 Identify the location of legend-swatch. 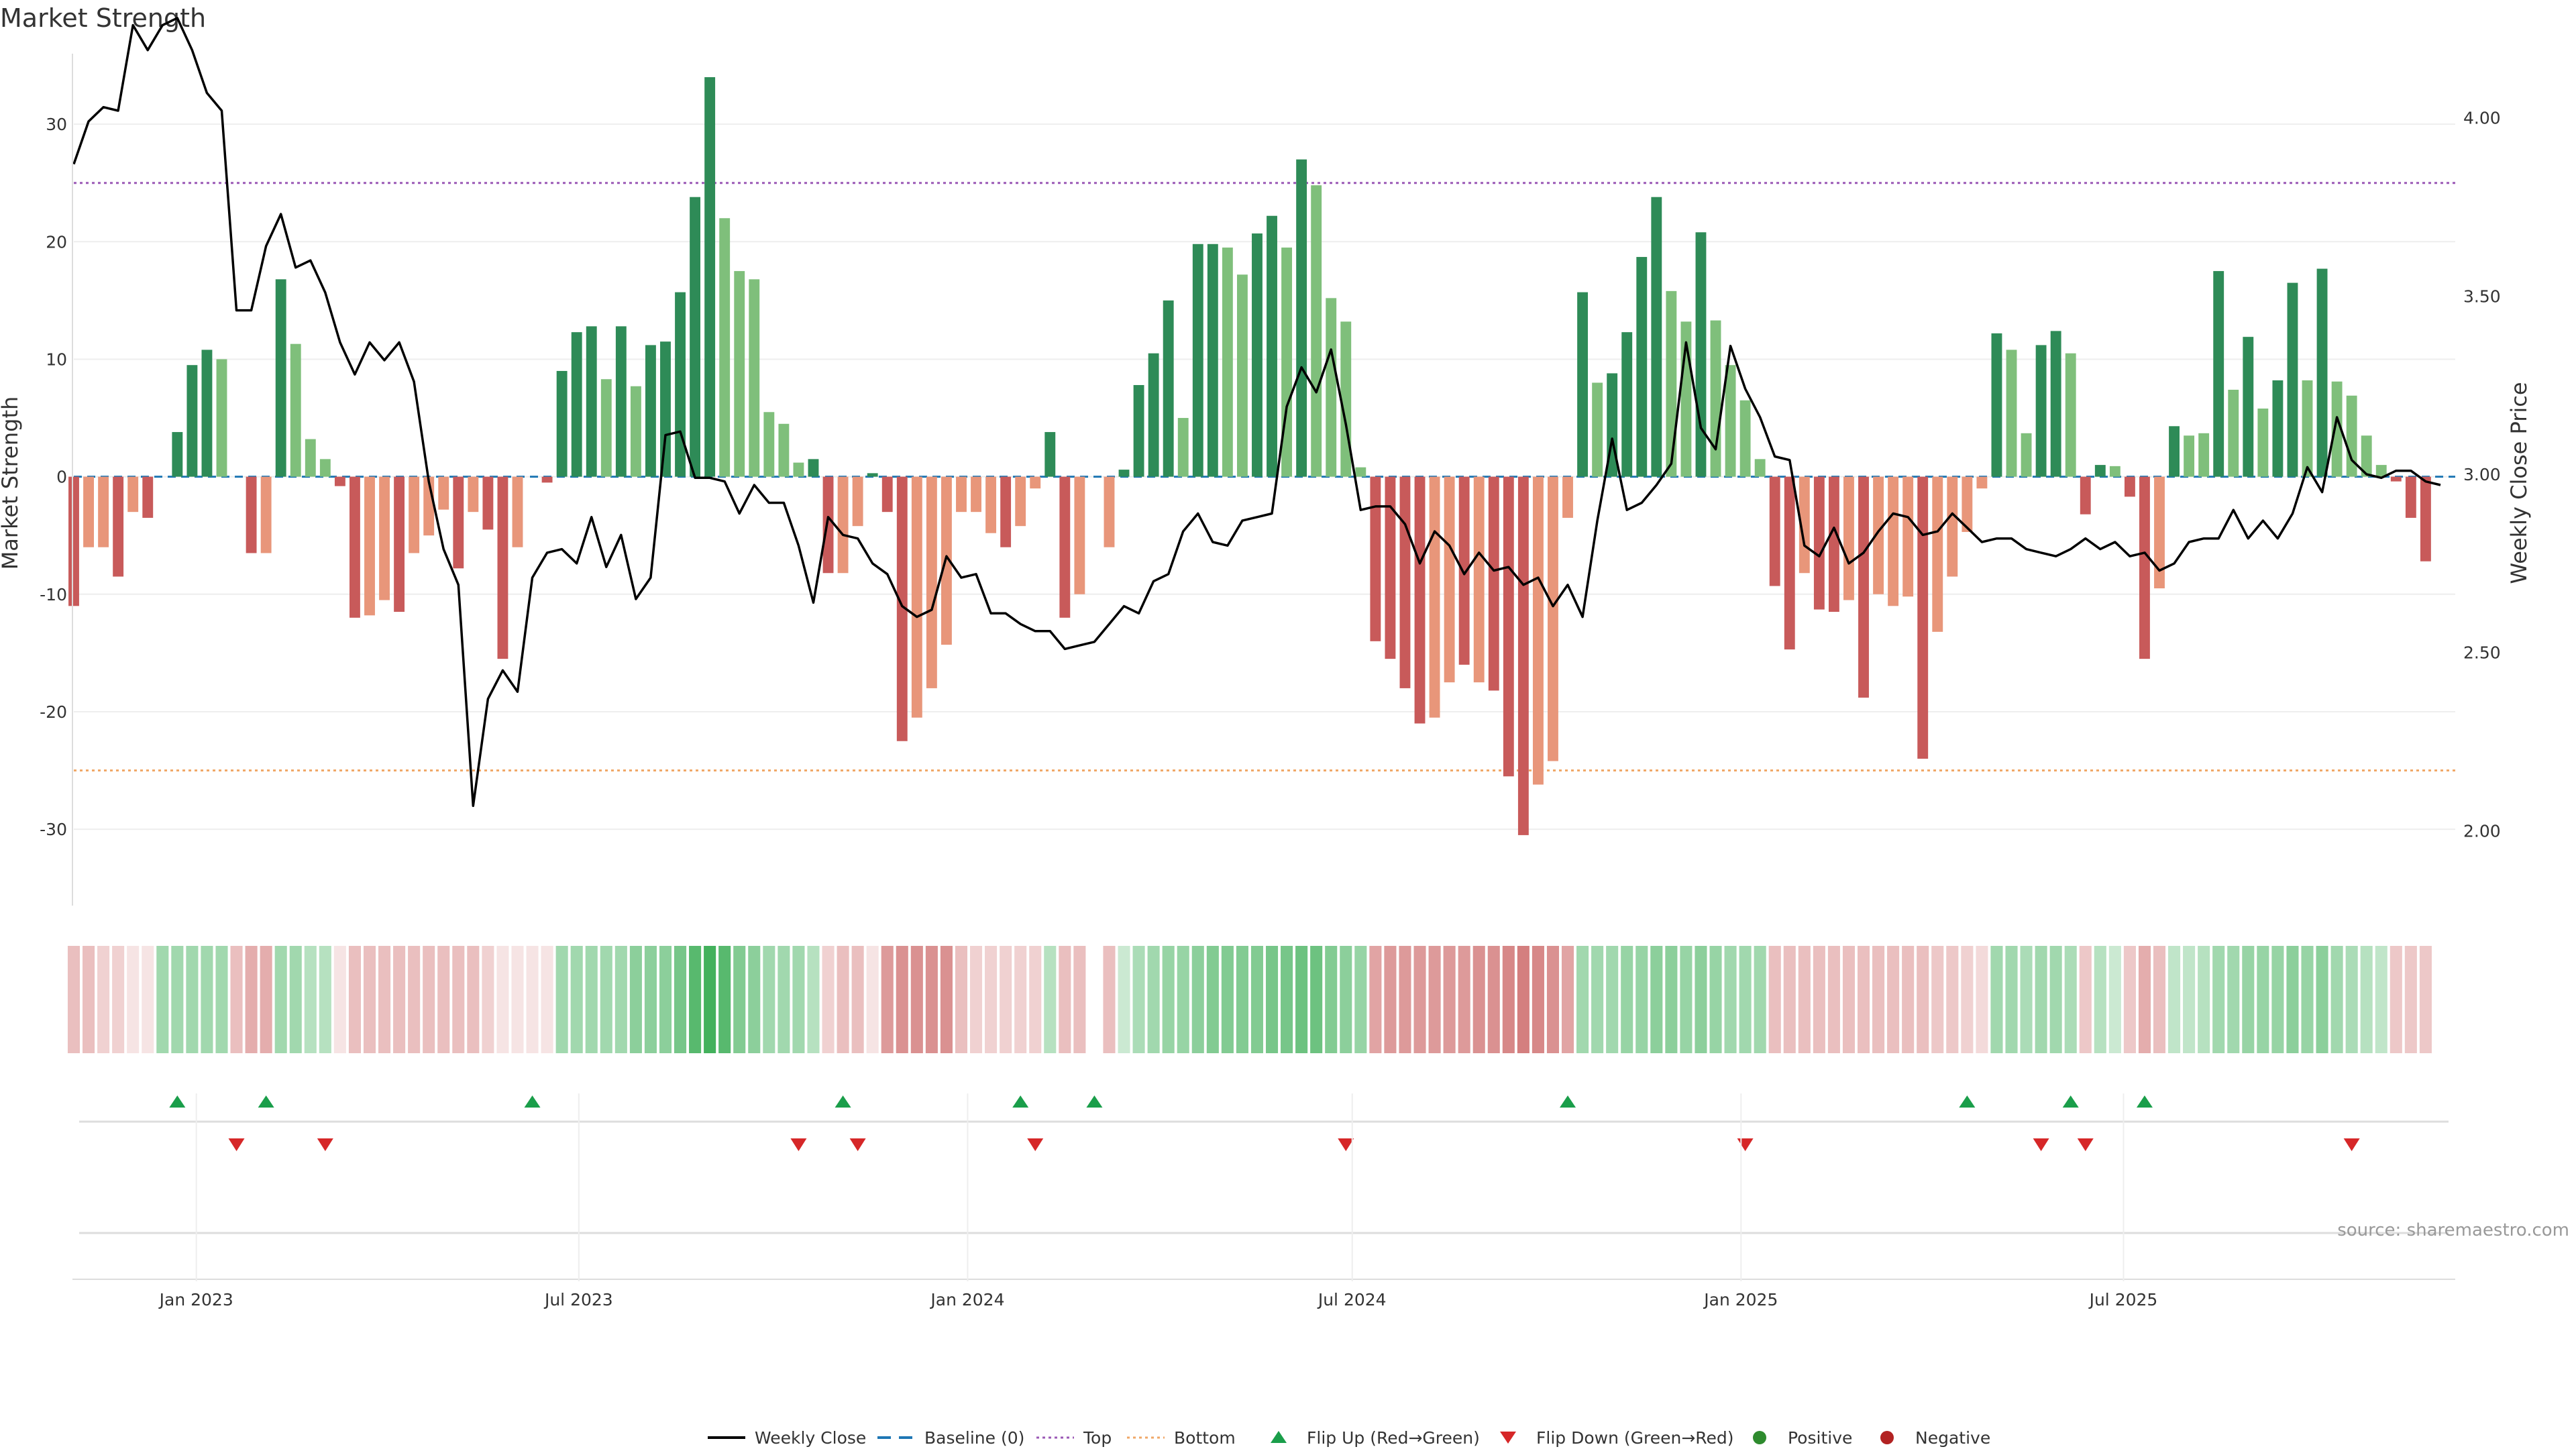
(1508, 1438).